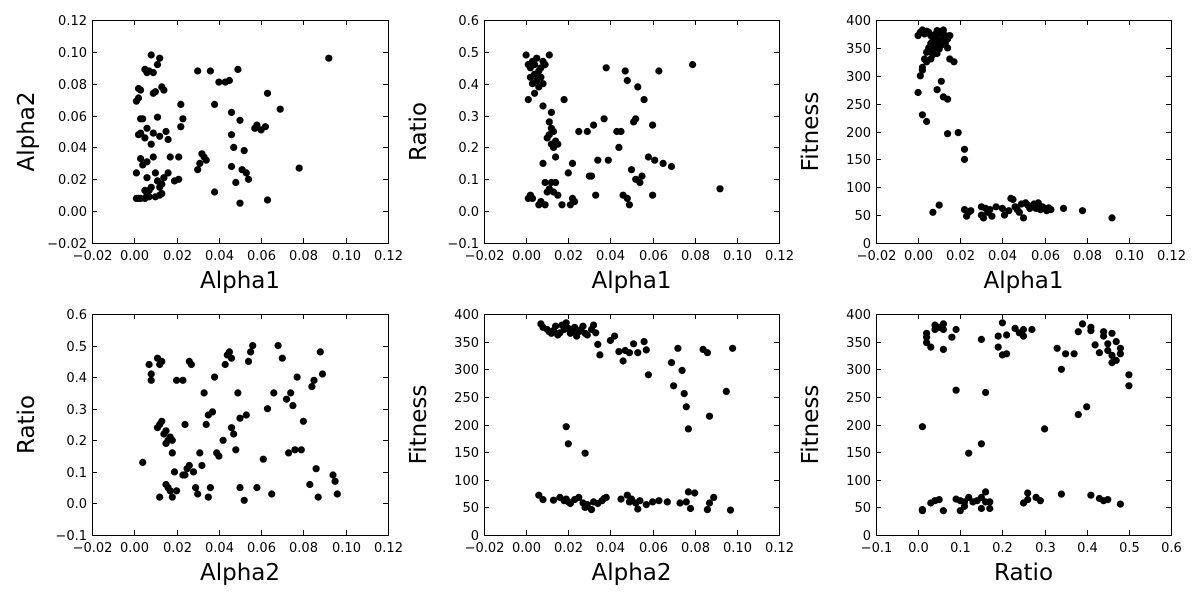 The width and height of the screenshot is (1200, 600). I want to click on y-axis-label: Ratio, so click(419, 131).